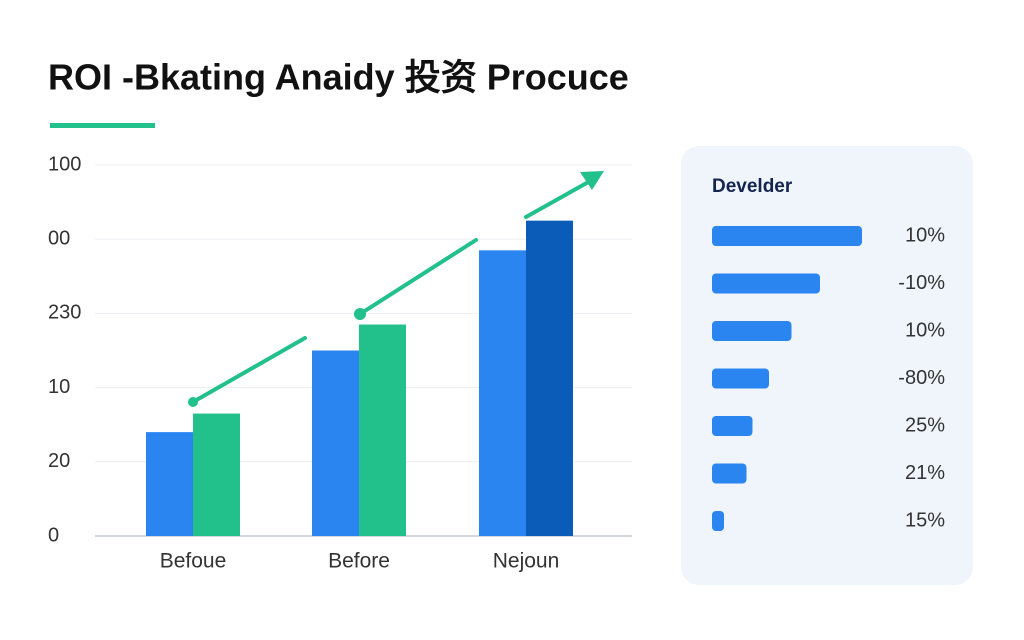 This screenshot has height=640, width=1024. I want to click on x-tick-label: Before, so click(359, 561).